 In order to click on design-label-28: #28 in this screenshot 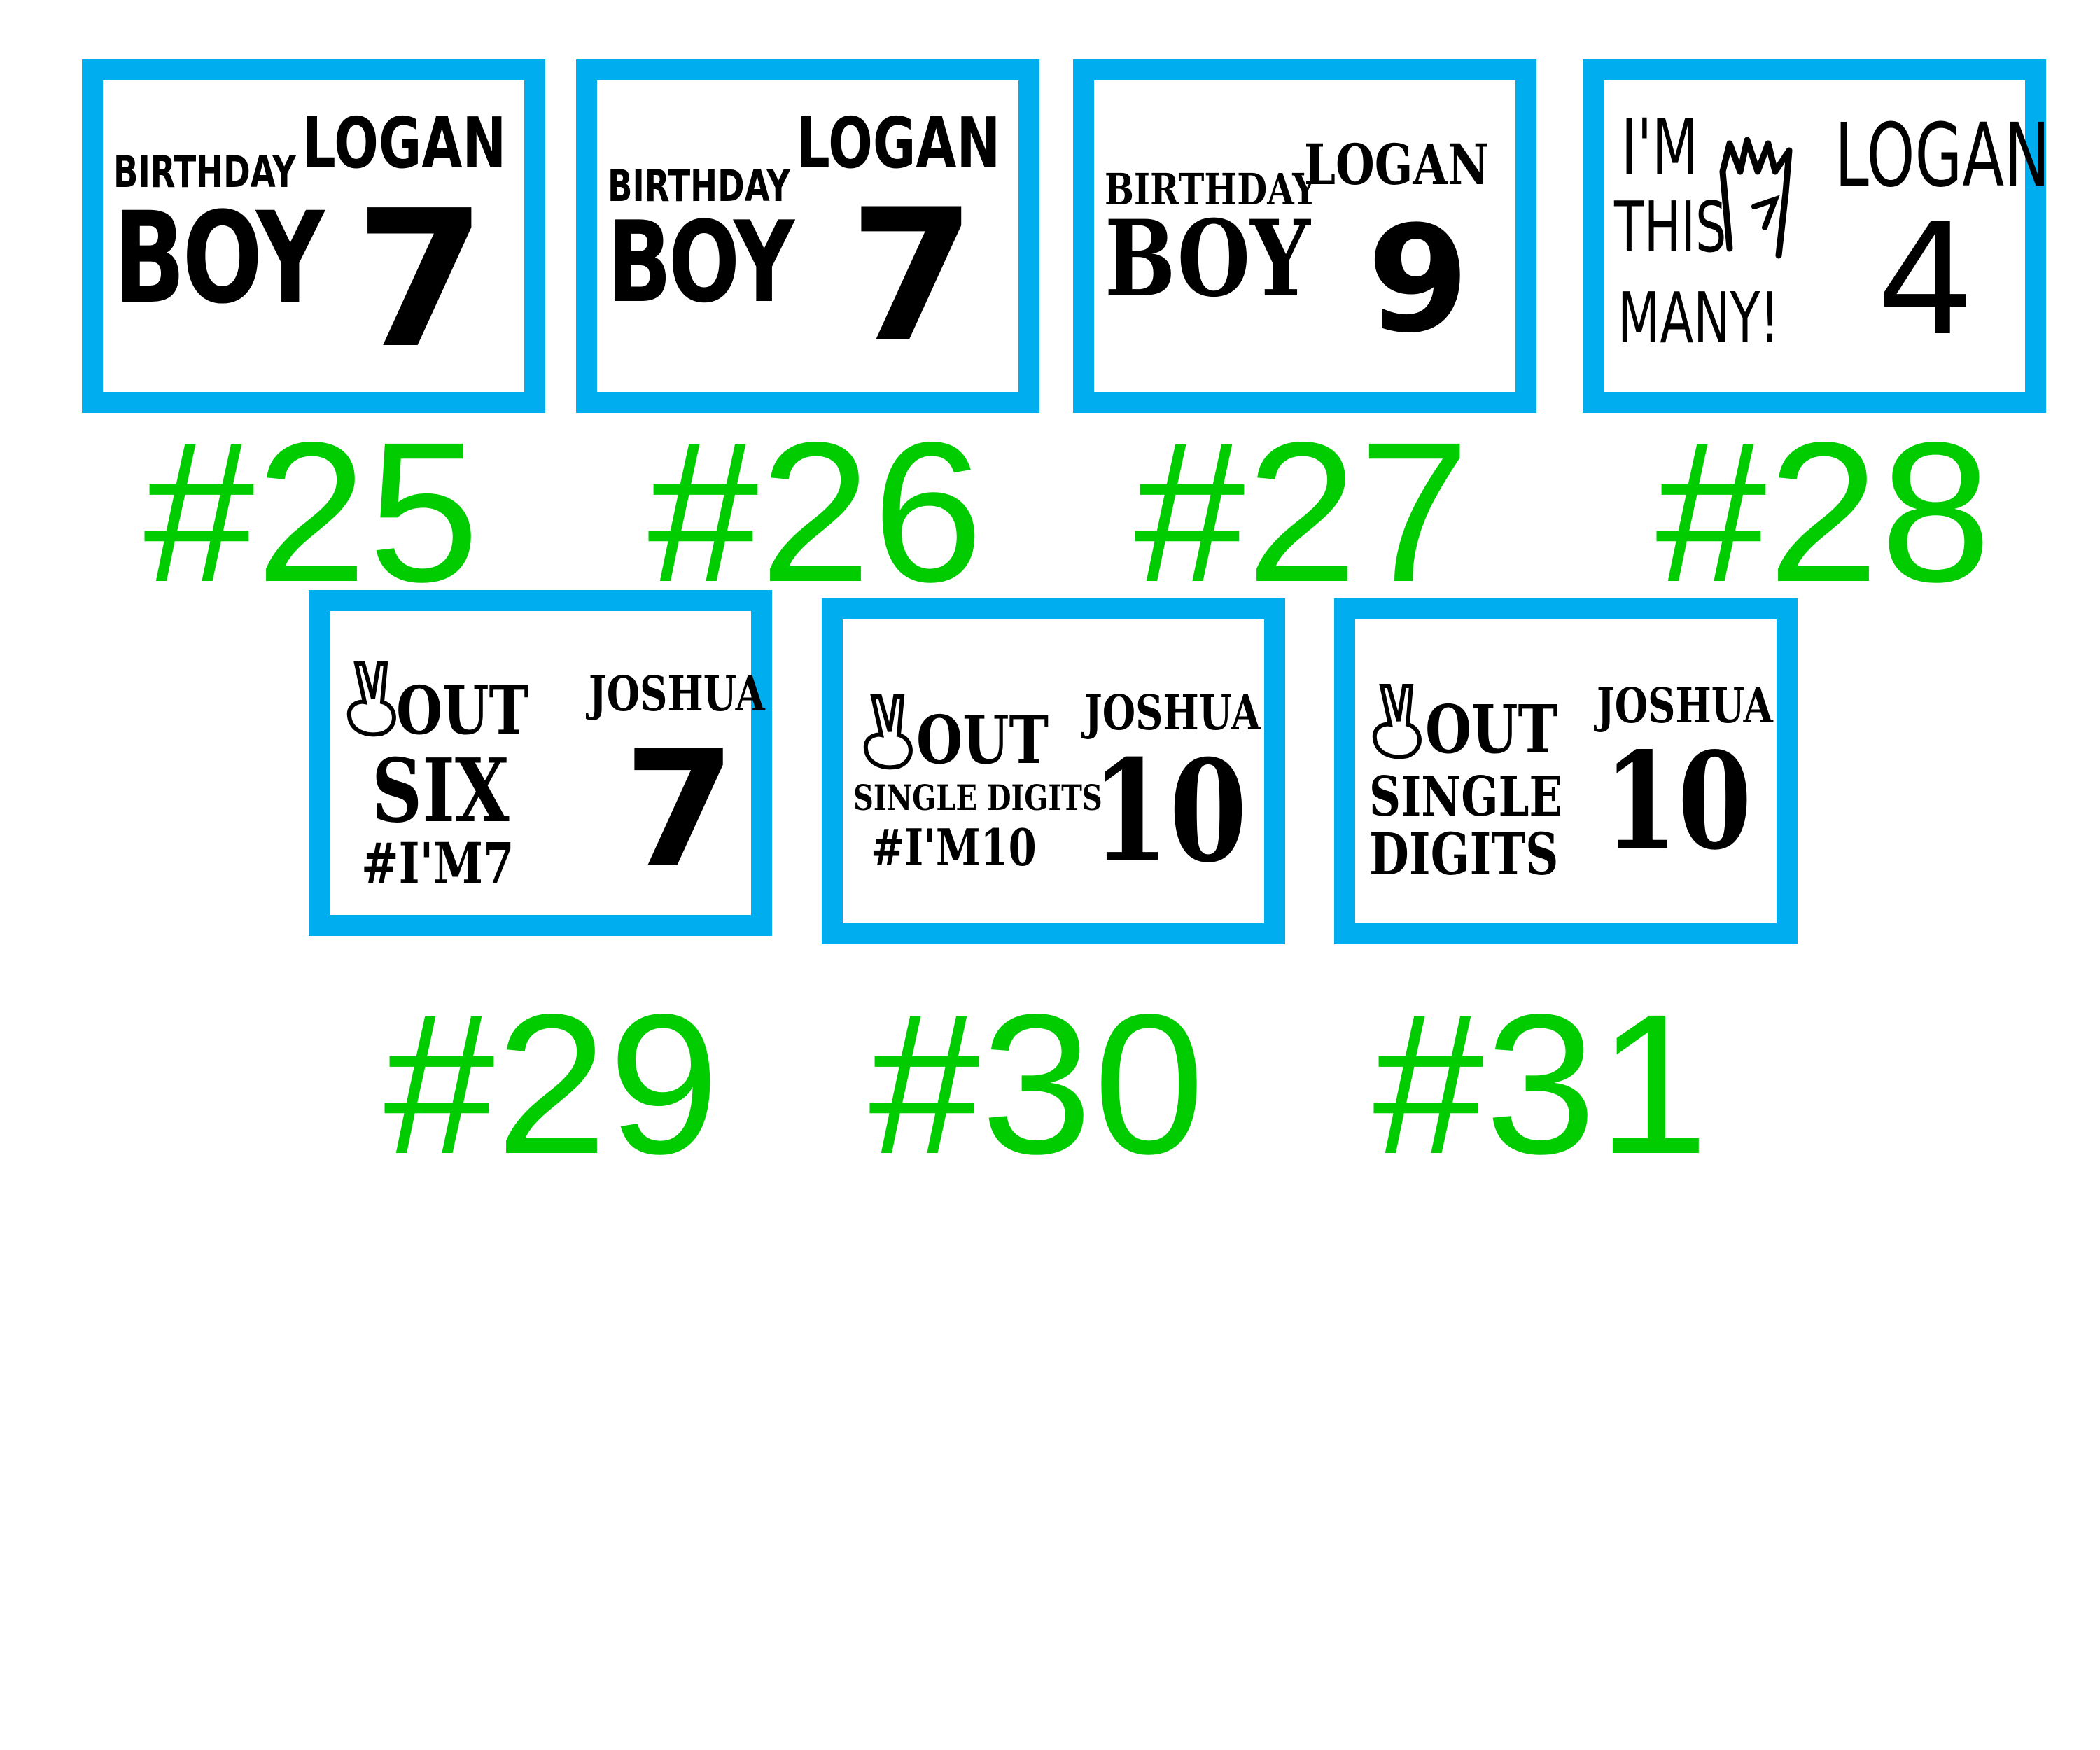, I will do `click(1824, 512)`.